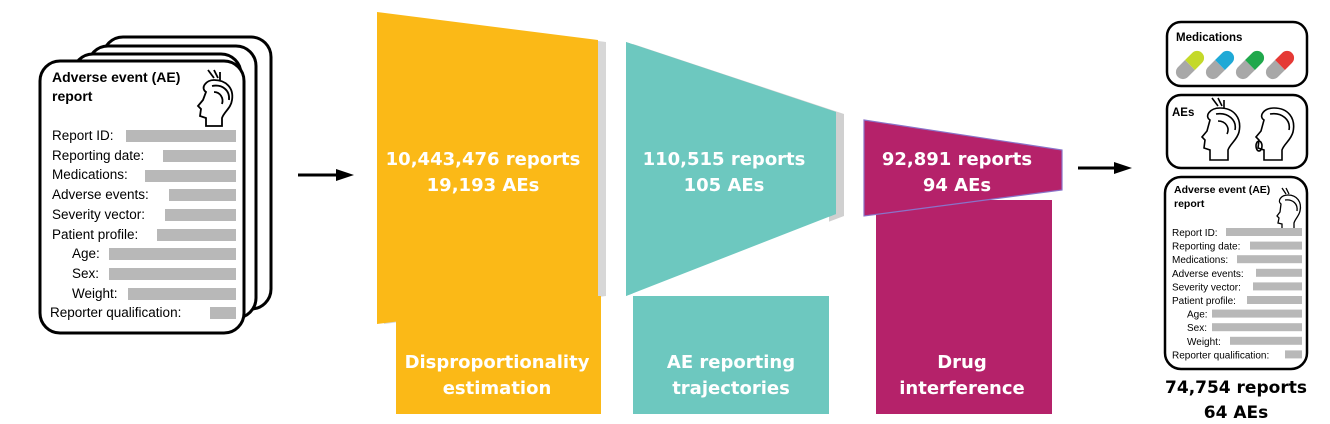 The height and width of the screenshot is (424, 1330). I want to click on output-field-label: Report ID:, so click(1195, 233).